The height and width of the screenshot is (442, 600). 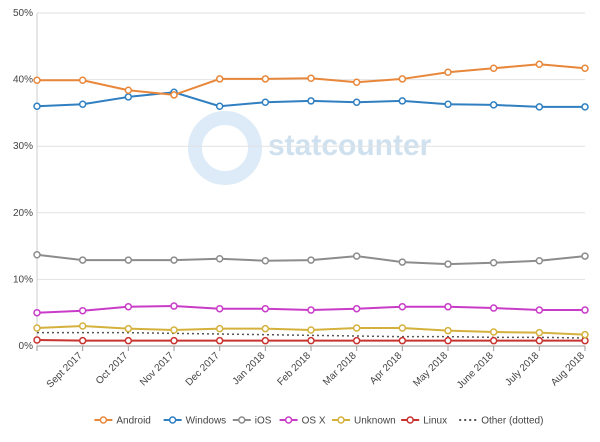 I want to click on y-tick-label: 0%, so click(x=26, y=346).